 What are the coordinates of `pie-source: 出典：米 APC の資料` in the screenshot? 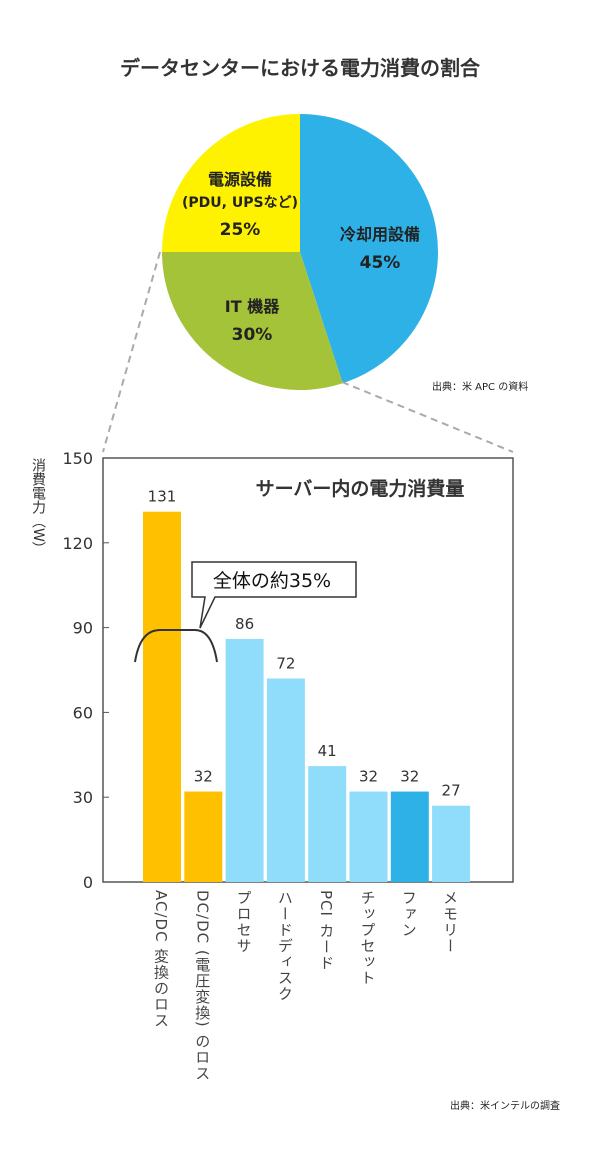 It's located at (480, 387).